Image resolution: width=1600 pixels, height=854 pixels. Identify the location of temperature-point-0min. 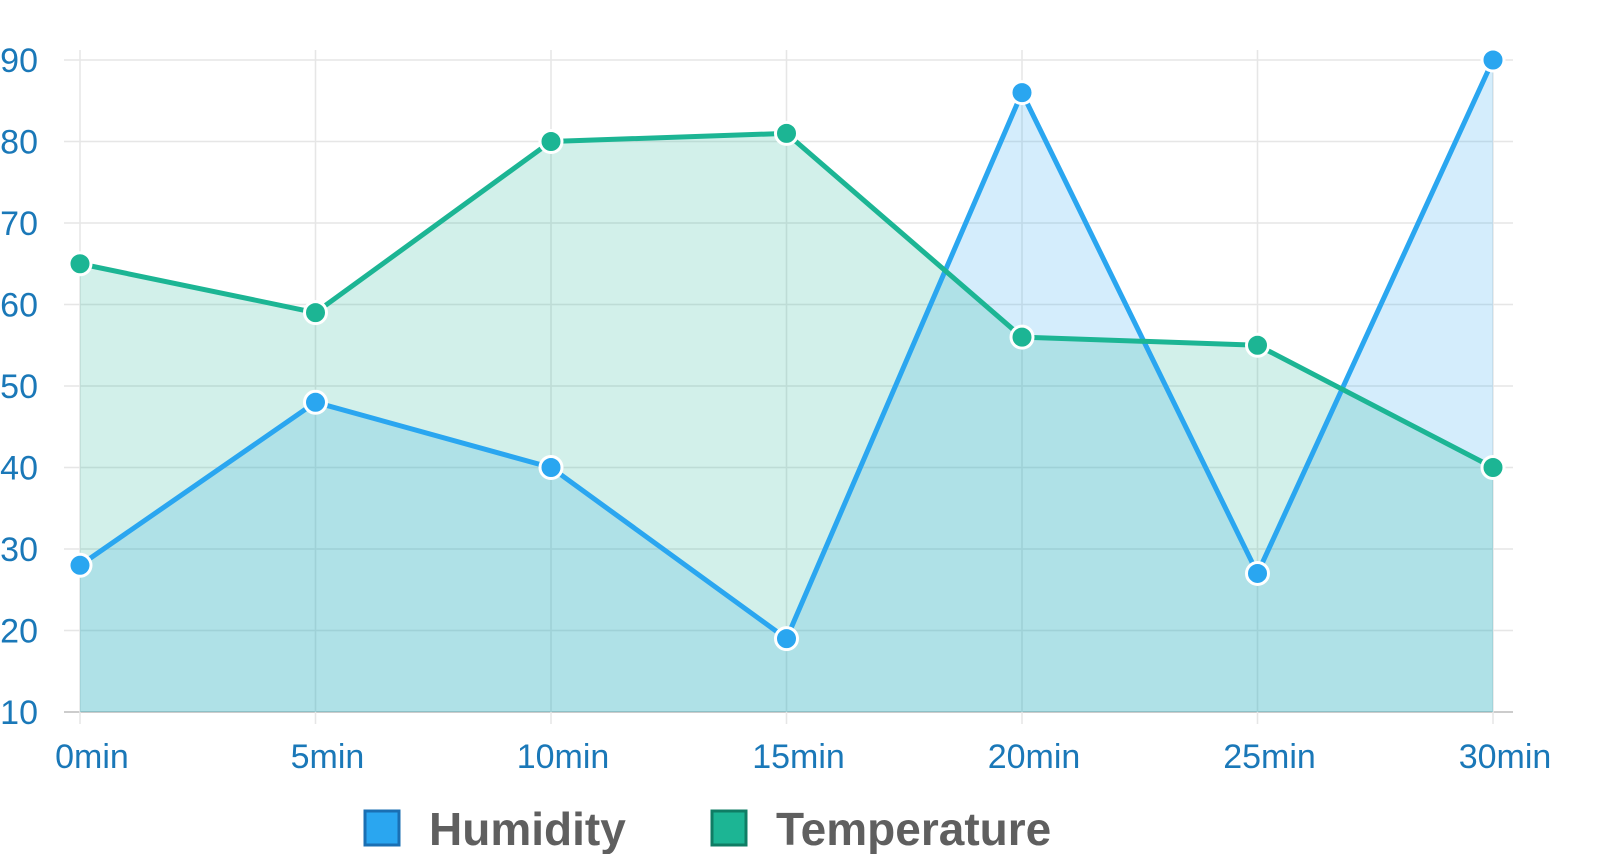
(80, 264).